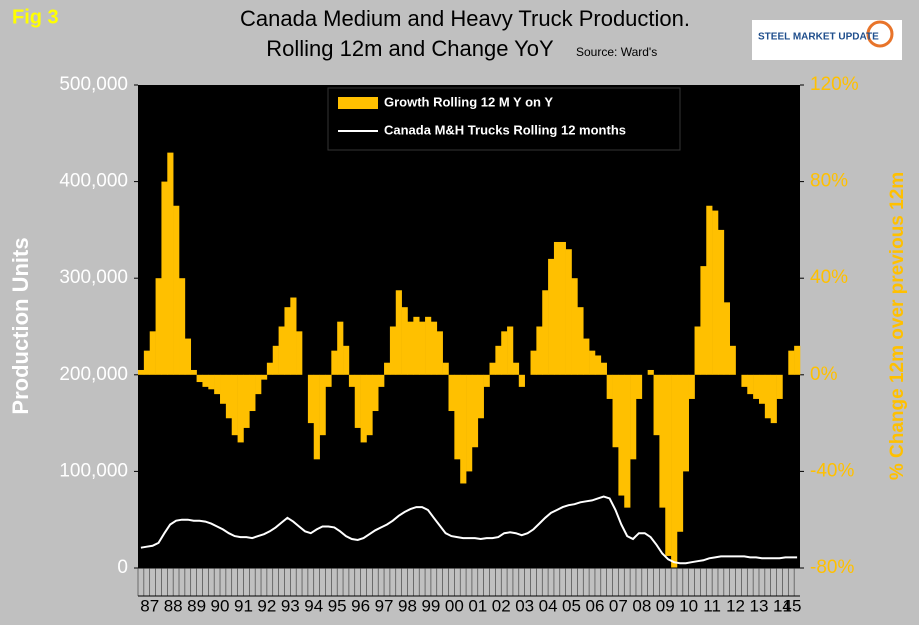 The width and height of the screenshot is (919, 625). I want to click on y-tick-label: 100,000, so click(93, 470).